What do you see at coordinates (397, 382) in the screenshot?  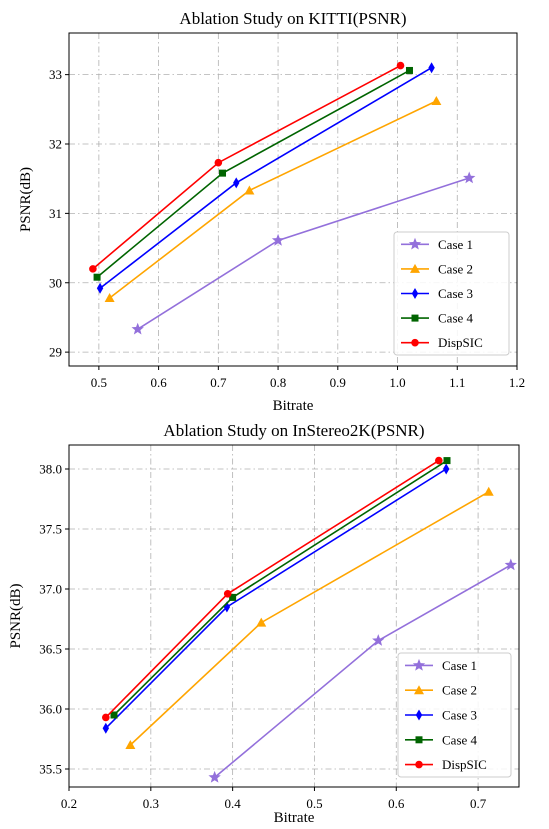 I see `x-tick-label: 1.0` at bounding box center [397, 382].